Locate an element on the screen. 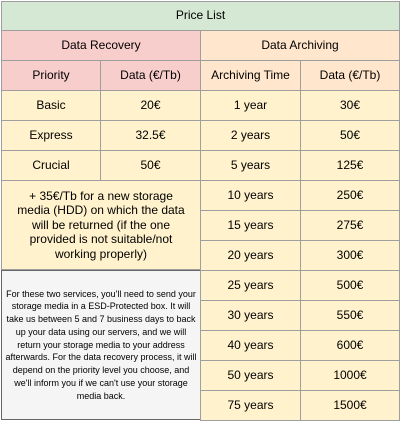 The image size is (401, 421). recovery-price-basic: 20€ is located at coordinates (150, 105).